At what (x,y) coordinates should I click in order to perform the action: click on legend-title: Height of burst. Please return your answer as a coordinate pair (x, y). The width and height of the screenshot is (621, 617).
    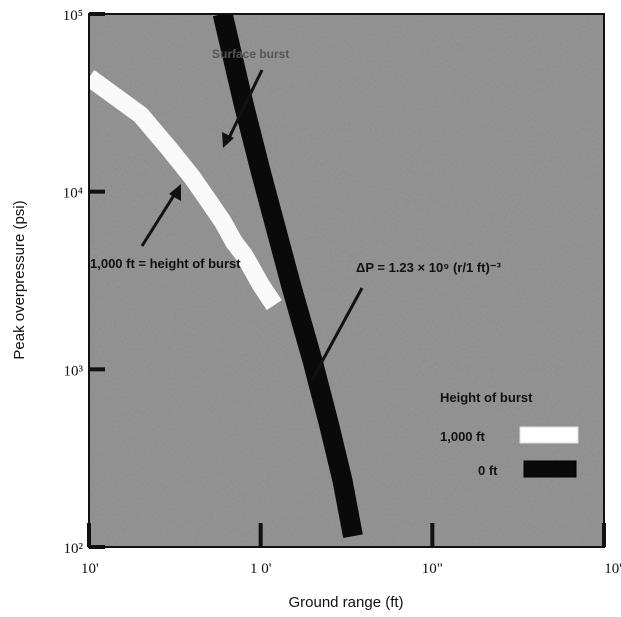
    Looking at the image, I should click on (486, 397).